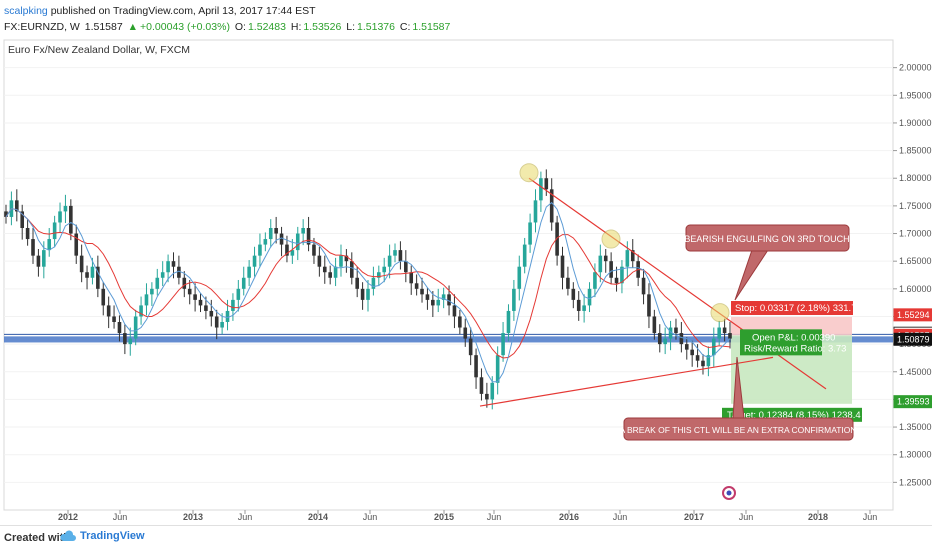 Image resolution: width=932 pixels, height=551 pixels. I want to click on price-marker-label: 1.39593, so click(913, 402).